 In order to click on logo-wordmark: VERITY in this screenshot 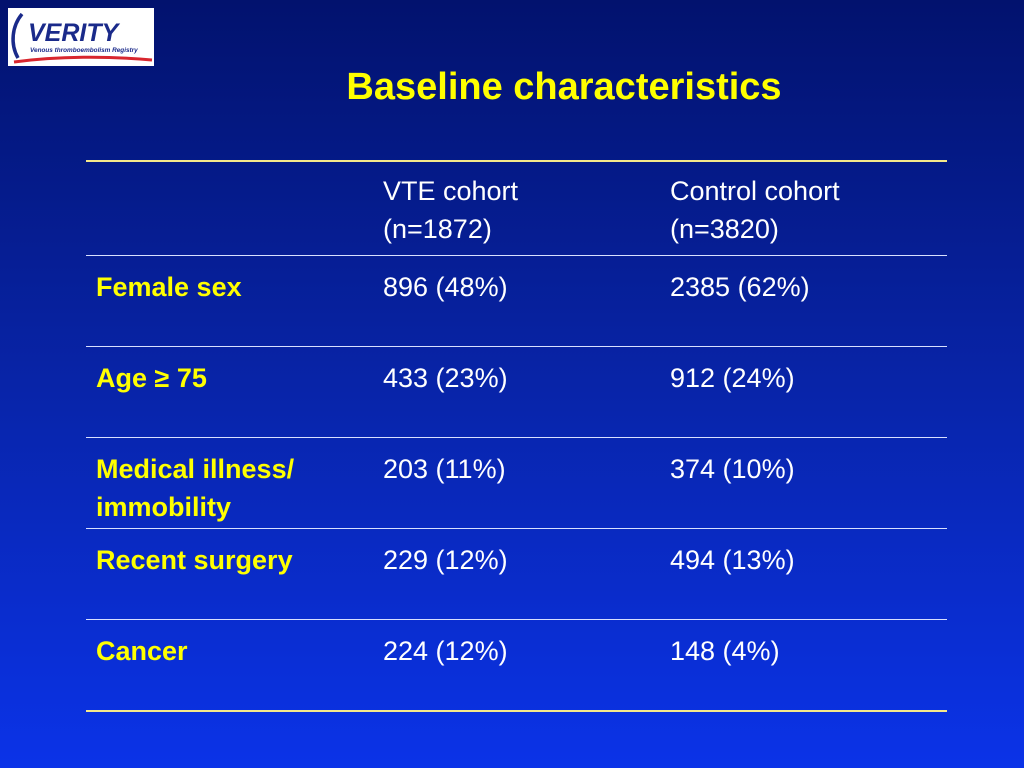, I will do `click(74, 33)`.